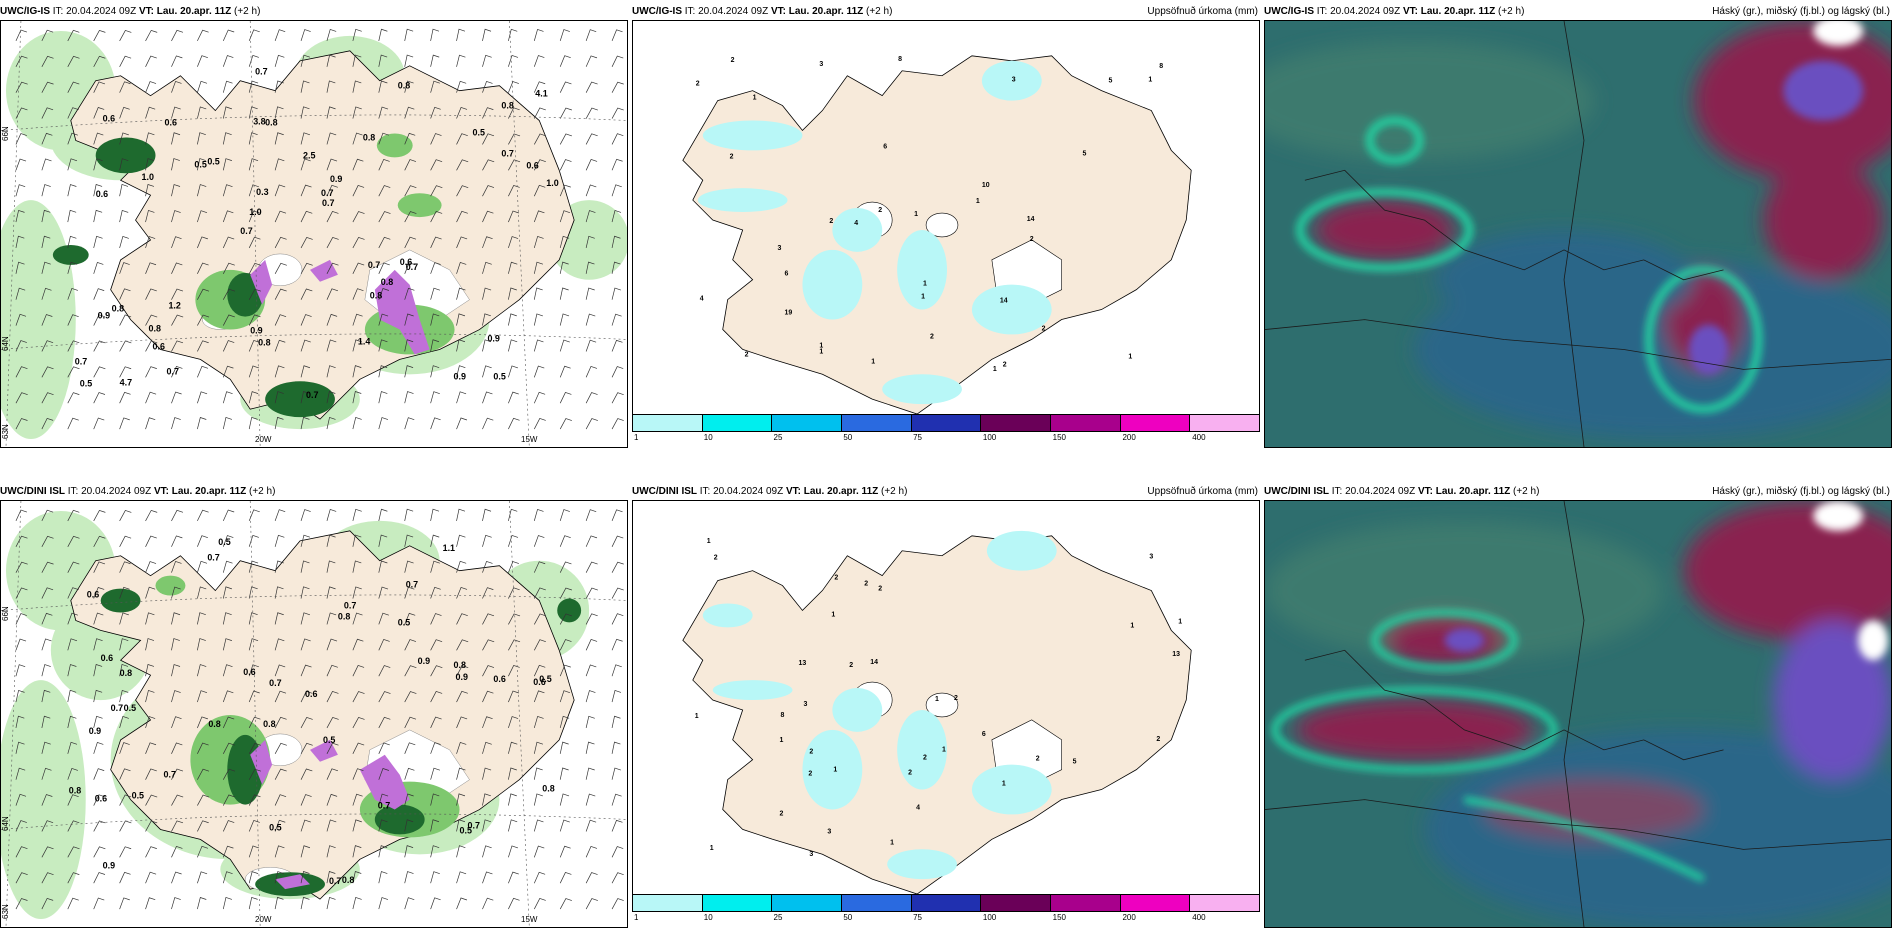  What do you see at coordinates (5, 911) in the screenshot?
I see `lat-label-63: 63N` at bounding box center [5, 911].